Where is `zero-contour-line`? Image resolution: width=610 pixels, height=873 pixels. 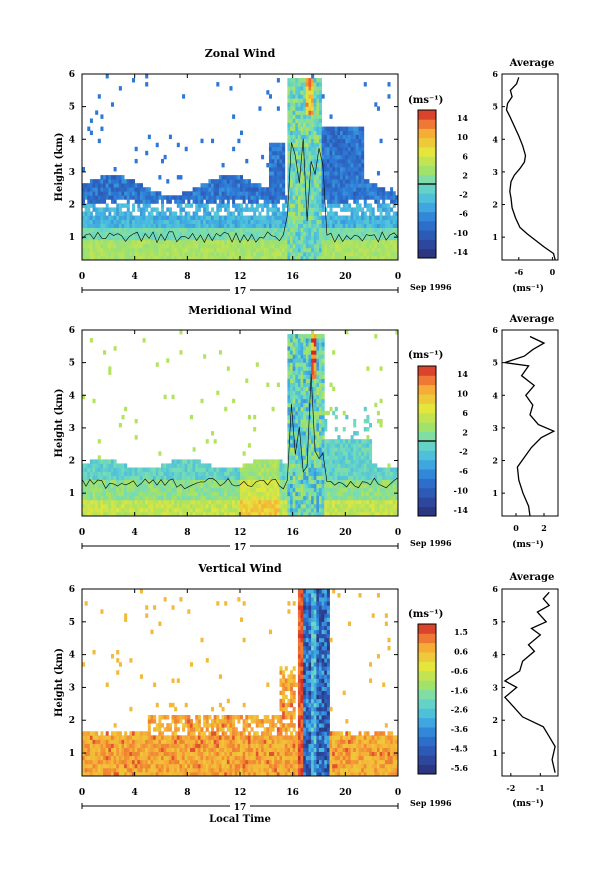 zero-contour-line is located at coordinates (240, 191).